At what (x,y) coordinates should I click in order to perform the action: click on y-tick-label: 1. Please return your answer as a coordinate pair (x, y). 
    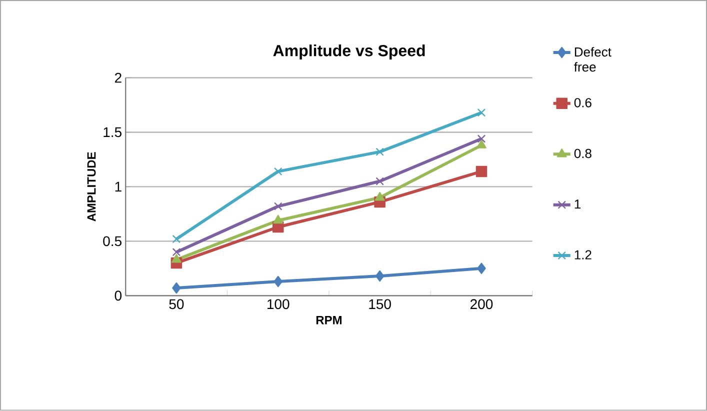
    Looking at the image, I should click on (118, 187).